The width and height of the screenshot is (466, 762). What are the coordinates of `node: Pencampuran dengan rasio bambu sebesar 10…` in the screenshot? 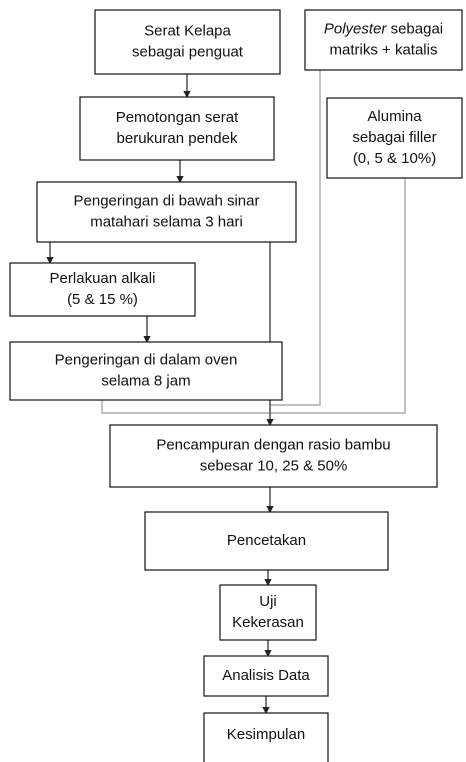 It's located at (273, 456).